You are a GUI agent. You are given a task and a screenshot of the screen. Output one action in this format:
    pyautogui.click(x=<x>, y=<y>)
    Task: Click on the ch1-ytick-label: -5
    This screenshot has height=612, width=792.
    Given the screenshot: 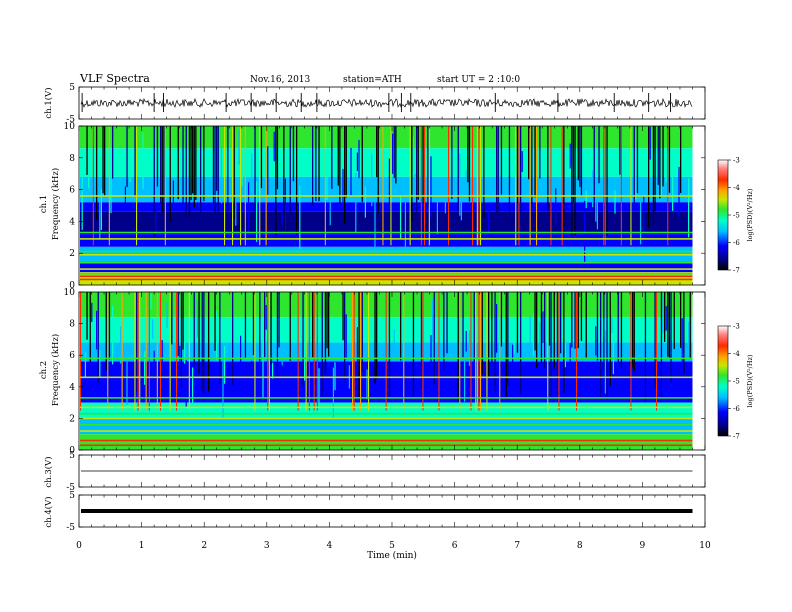 What is the action you would take?
    pyautogui.click(x=70, y=120)
    